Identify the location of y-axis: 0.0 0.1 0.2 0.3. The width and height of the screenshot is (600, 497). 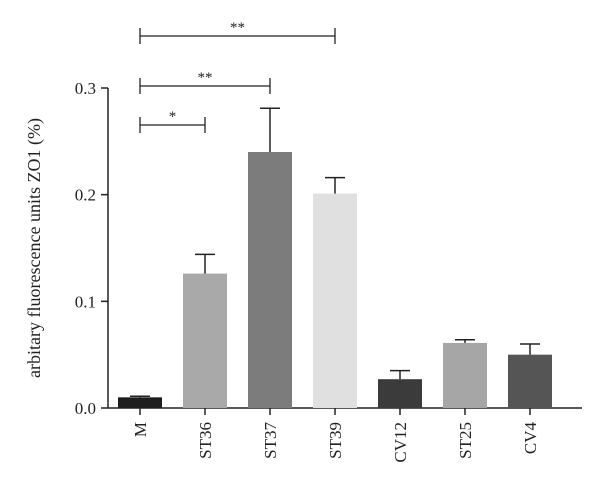
(92, 248).